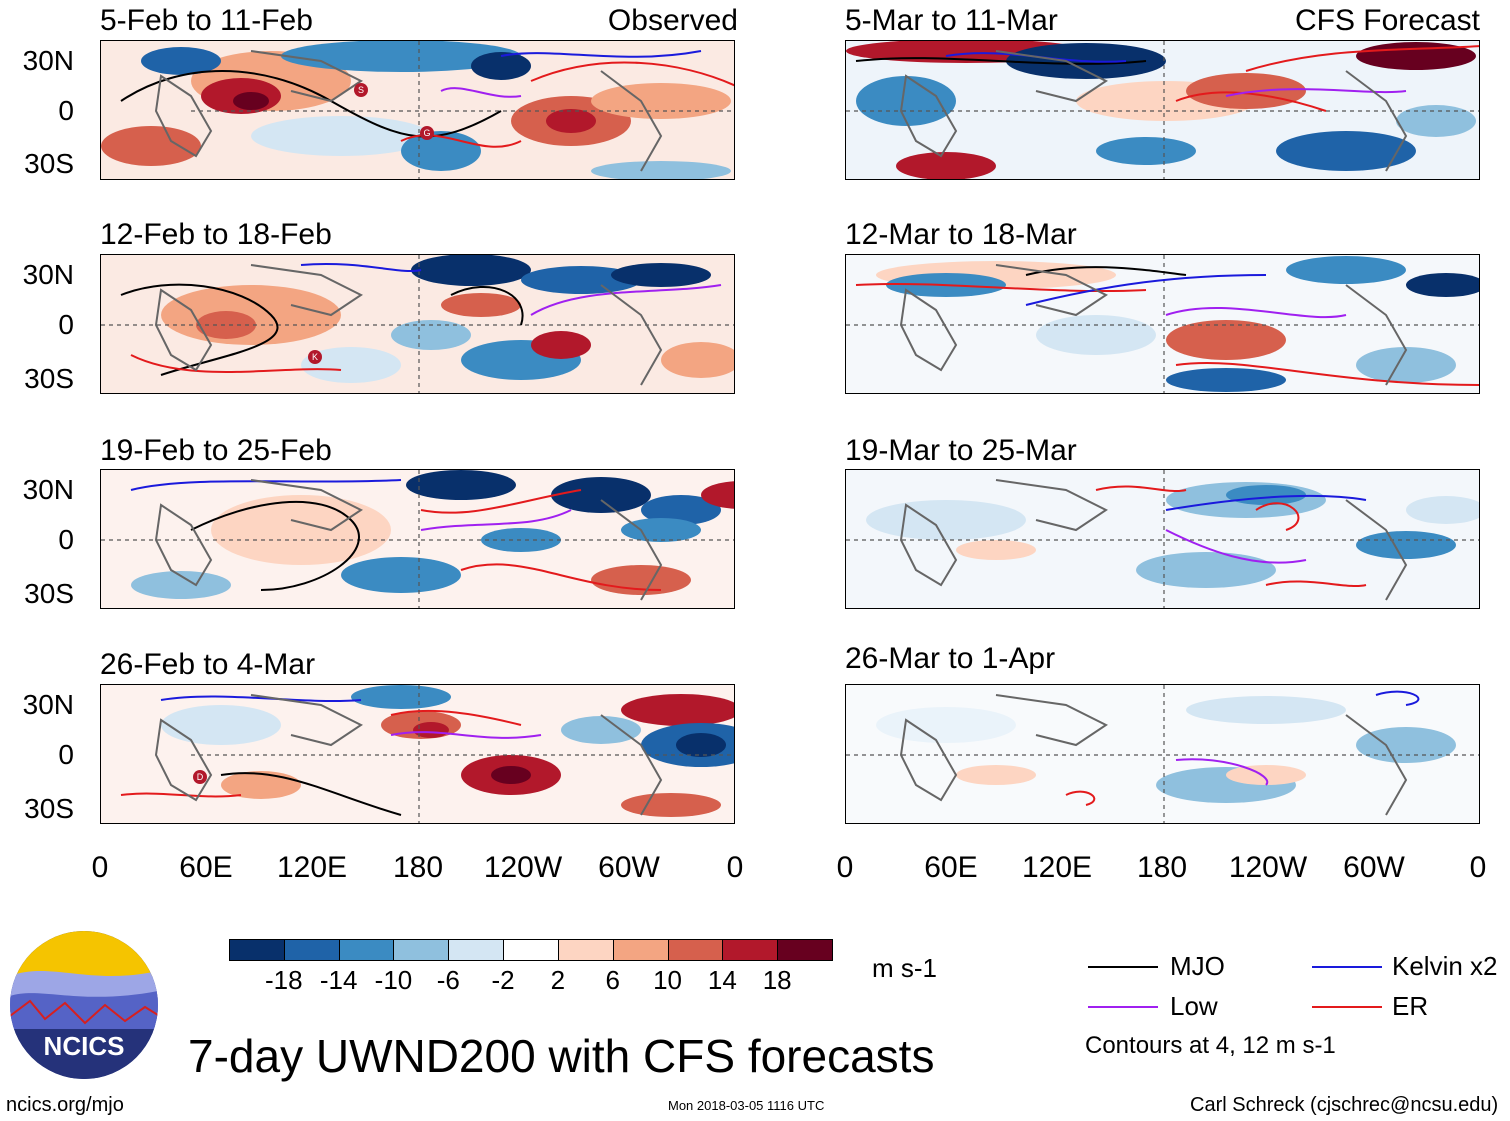 This screenshot has width=1510, height=1121. What do you see at coordinates (66, 539) in the screenshot?
I see `ylabel-0-3: 0` at bounding box center [66, 539].